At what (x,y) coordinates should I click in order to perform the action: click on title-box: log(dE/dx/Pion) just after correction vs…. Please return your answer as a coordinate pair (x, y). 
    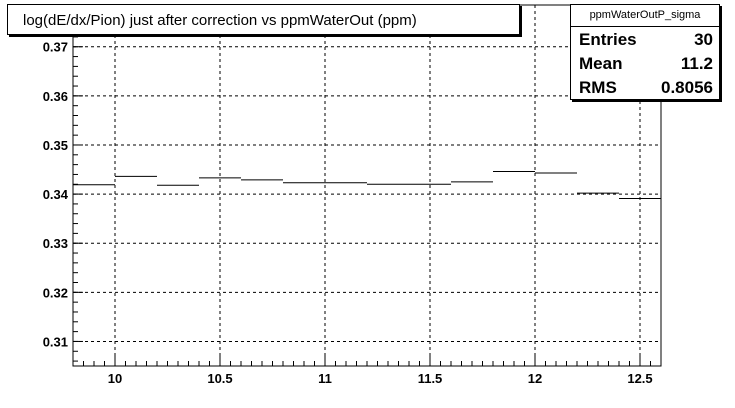
    Looking at the image, I should click on (263, 19).